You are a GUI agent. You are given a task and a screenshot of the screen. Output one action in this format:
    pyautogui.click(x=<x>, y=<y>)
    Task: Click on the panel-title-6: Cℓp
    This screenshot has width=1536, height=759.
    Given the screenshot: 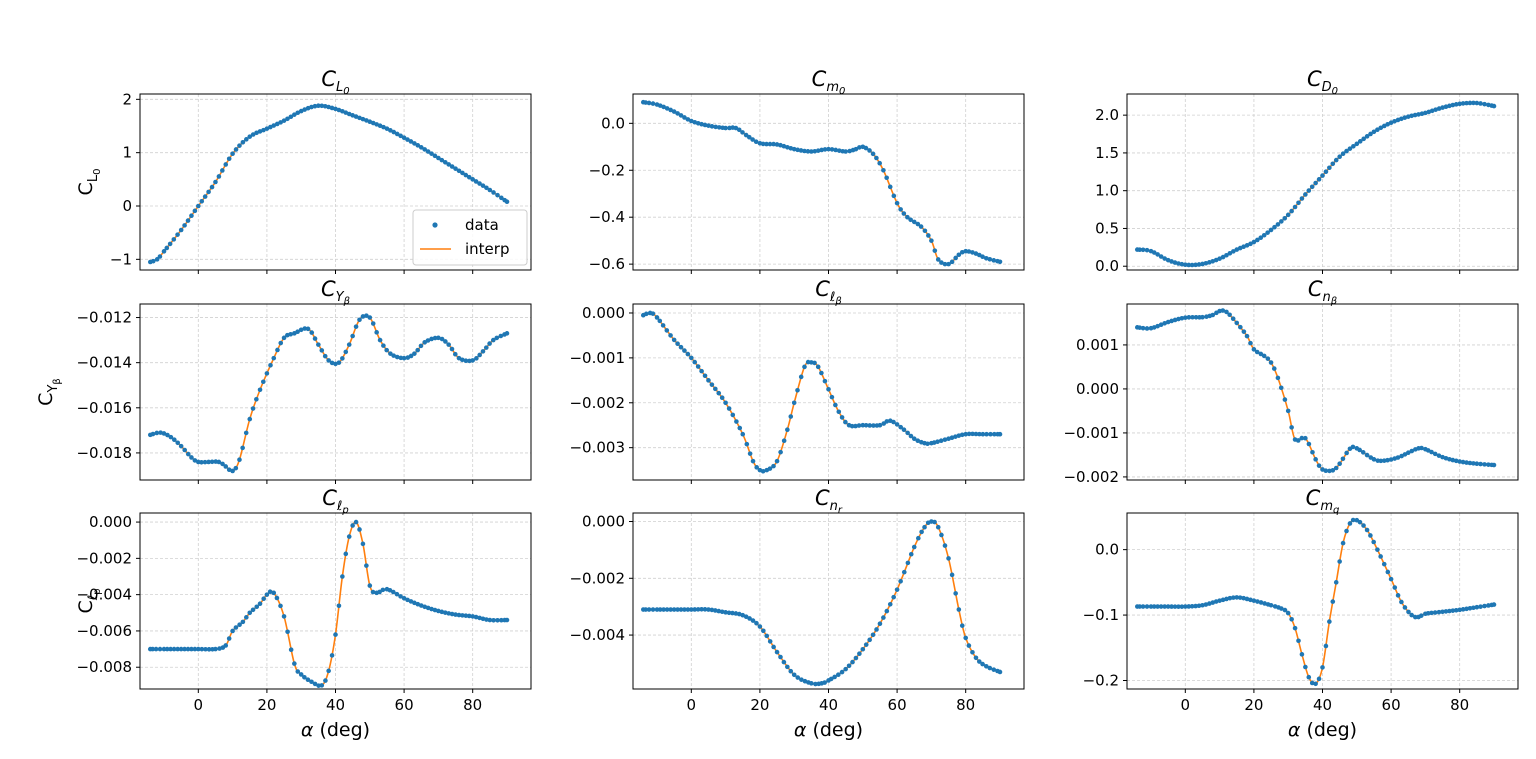 What is the action you would take?
    pyautogui.click(x=335, y=501)
    